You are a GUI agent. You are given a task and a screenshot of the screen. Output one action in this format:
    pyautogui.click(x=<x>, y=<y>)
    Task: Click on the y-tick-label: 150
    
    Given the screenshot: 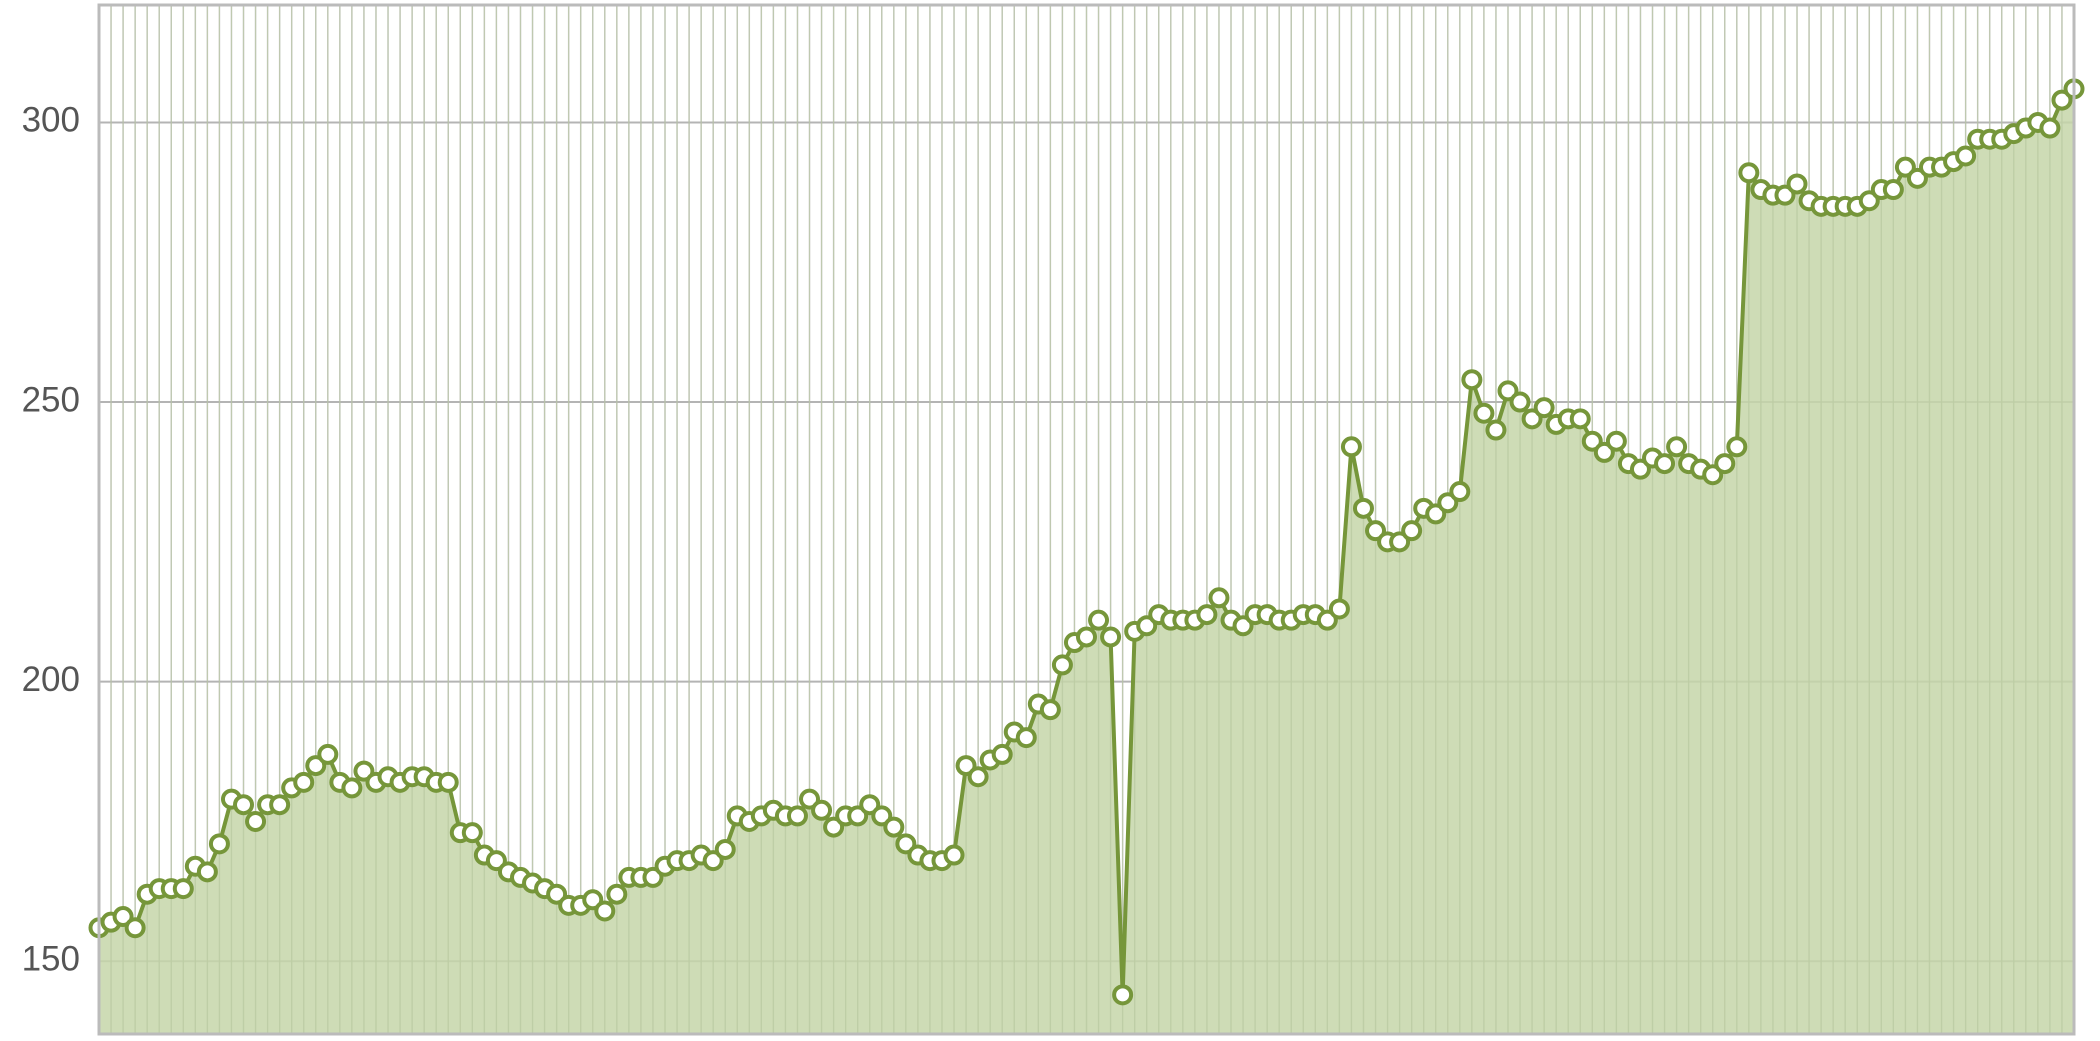 What is the action you would take?
    pyautogui.click(x=51, y=959)
    